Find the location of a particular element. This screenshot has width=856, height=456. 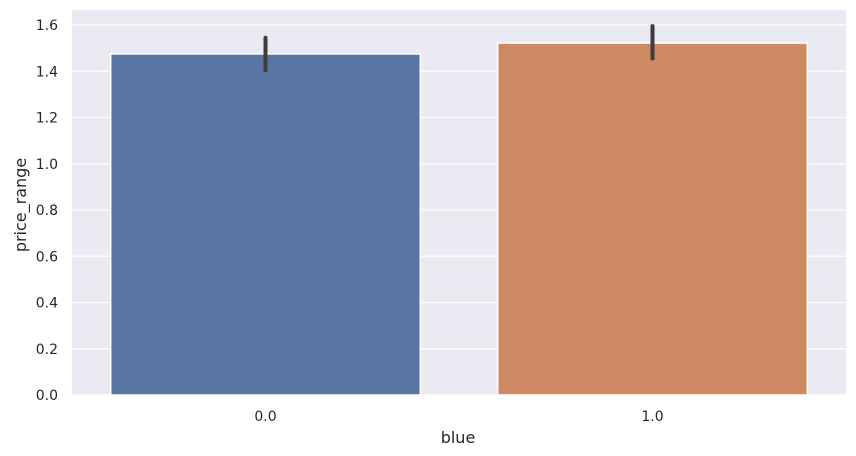

x-tick-labels: 0.0 1.0 is located at coordinates (458, 417).